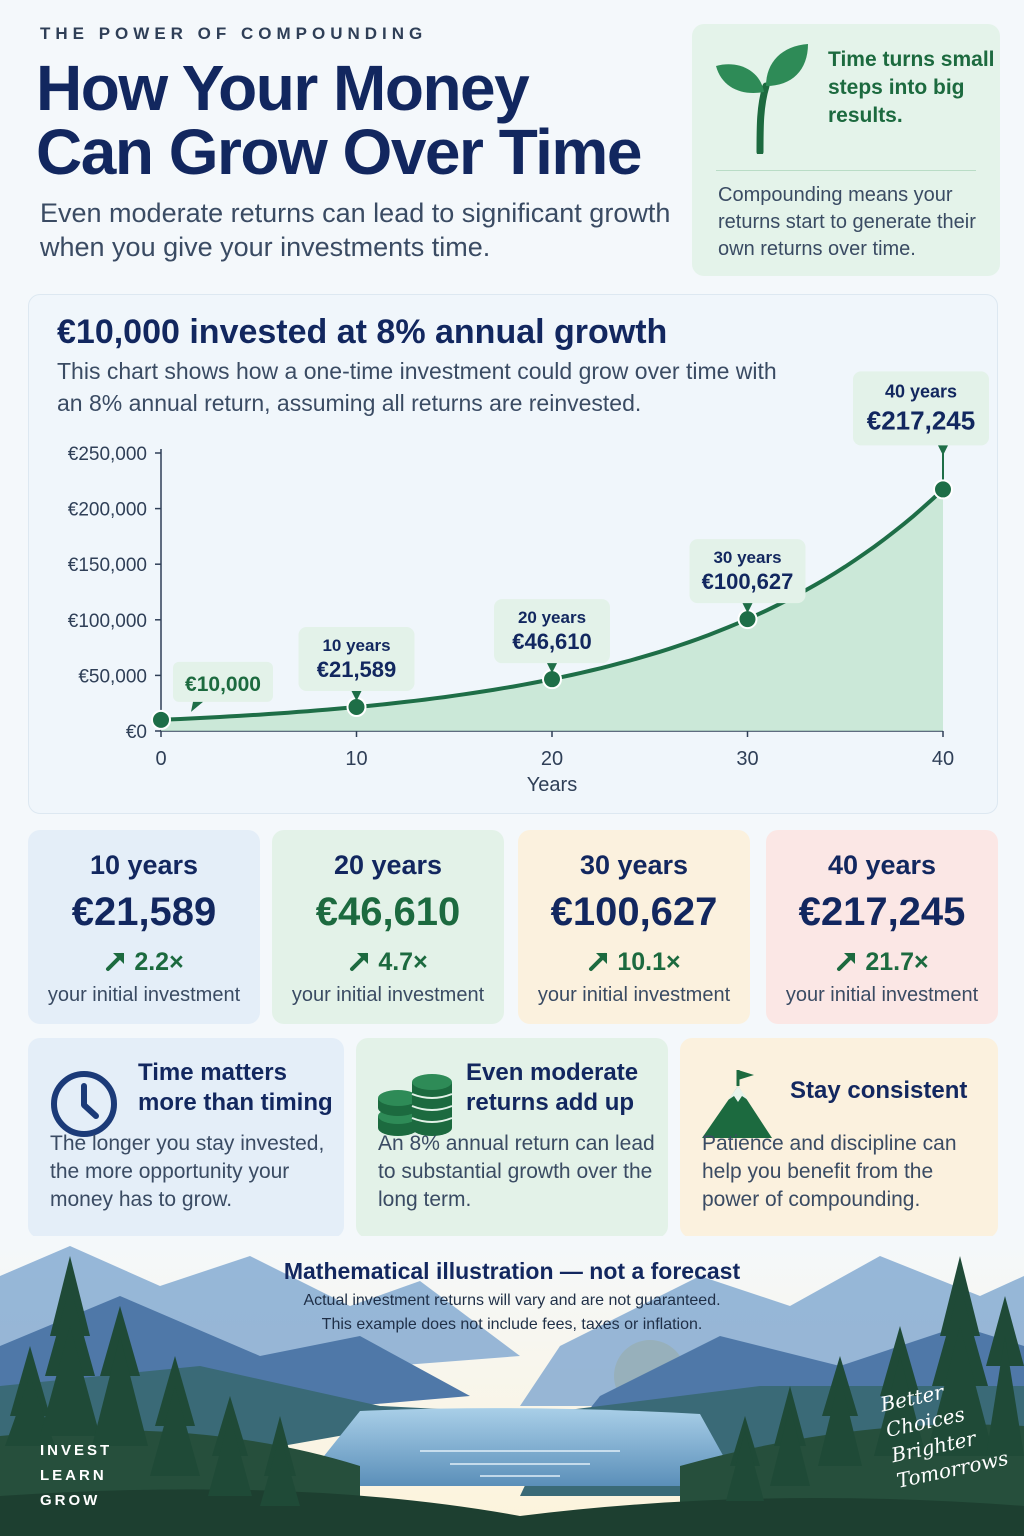  Describe the element at coordinates (403, 962) in the screenshot. I see `stat-multiple-value: 4.7×` at that location.